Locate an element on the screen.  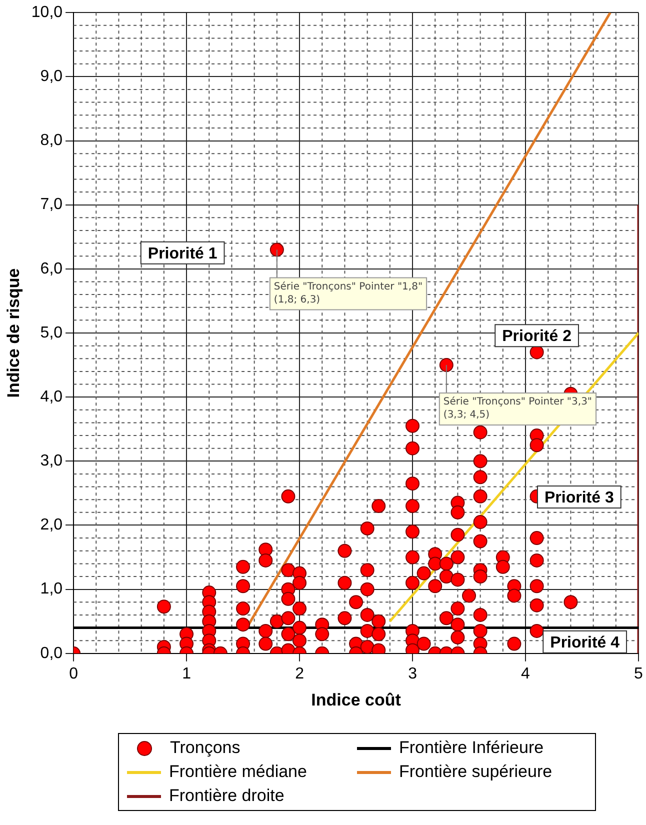
x-tick-label: 3 is located at coordinates (413, 673).